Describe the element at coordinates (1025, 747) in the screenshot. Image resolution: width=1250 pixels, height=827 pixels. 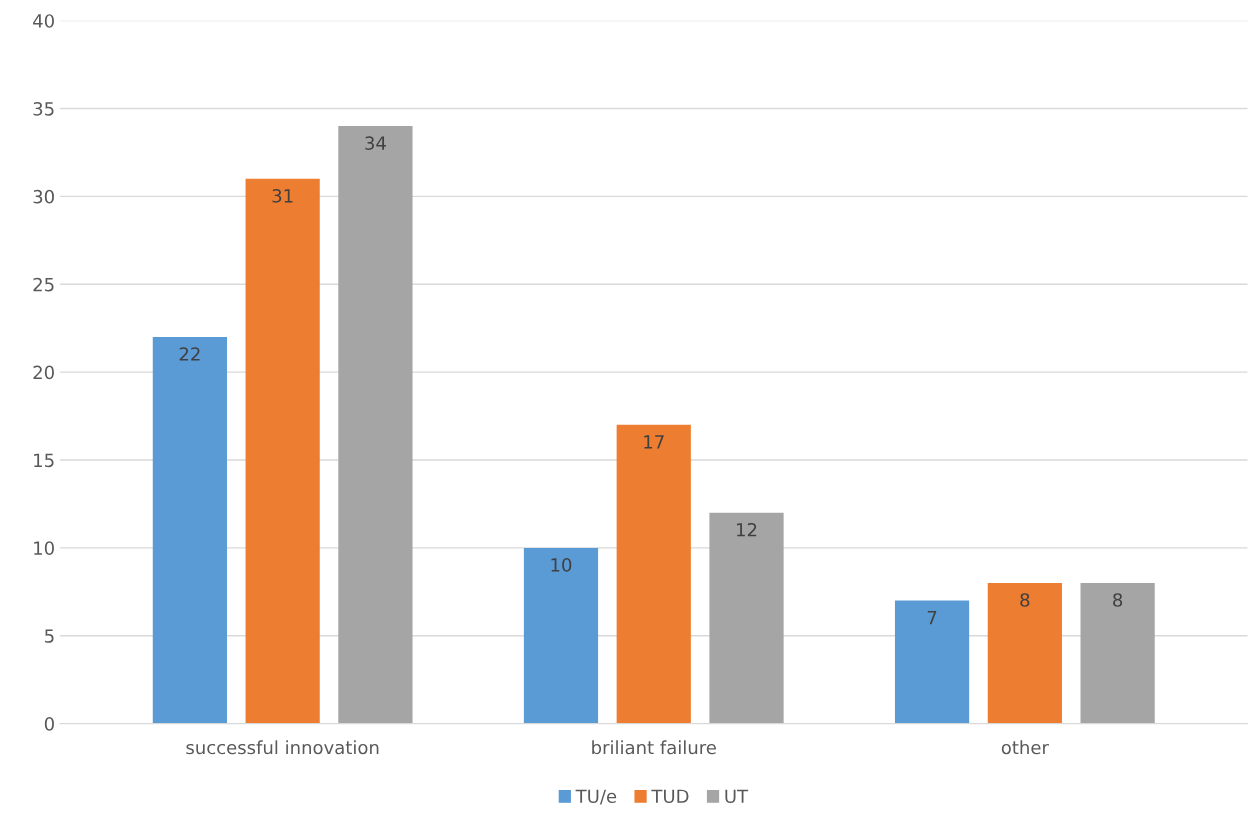
I see `x-tick-label: other` at that location.